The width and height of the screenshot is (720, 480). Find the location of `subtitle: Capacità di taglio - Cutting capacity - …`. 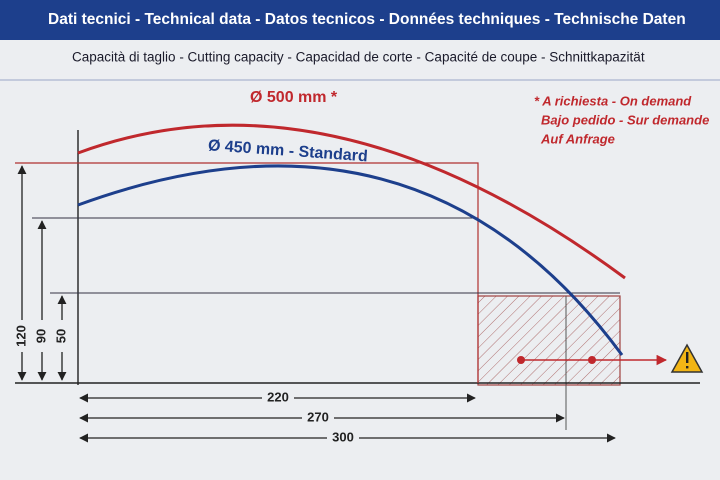

subtitle: Capacità di taglio - Cutting capacity - … is located at coordinates (358, 57).